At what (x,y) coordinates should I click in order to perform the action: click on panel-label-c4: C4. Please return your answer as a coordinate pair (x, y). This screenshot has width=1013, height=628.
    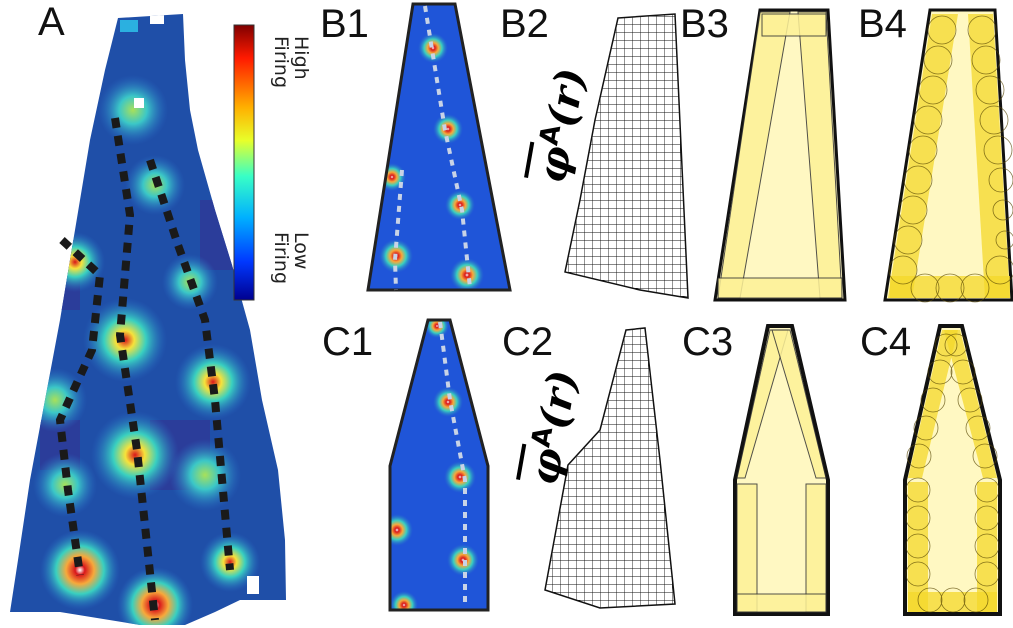
    Looking at the image, I should click on (886, 342).